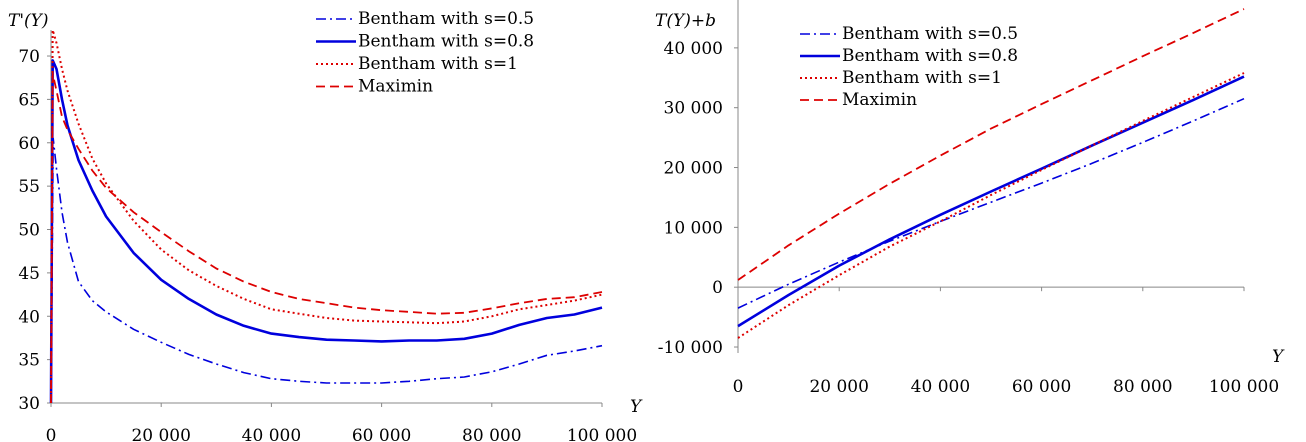  What do you see at coordinates (29, 274) in the screenshot?
I see `y-tick-label: 45` at bounding box center [29, 274].